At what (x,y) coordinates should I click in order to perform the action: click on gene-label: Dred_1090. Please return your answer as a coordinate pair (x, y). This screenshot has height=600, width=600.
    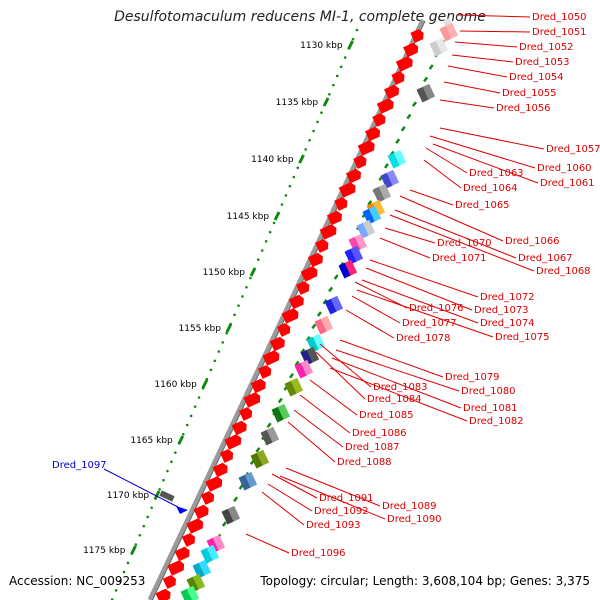
    Looking at the image, I should click on (414, 519).